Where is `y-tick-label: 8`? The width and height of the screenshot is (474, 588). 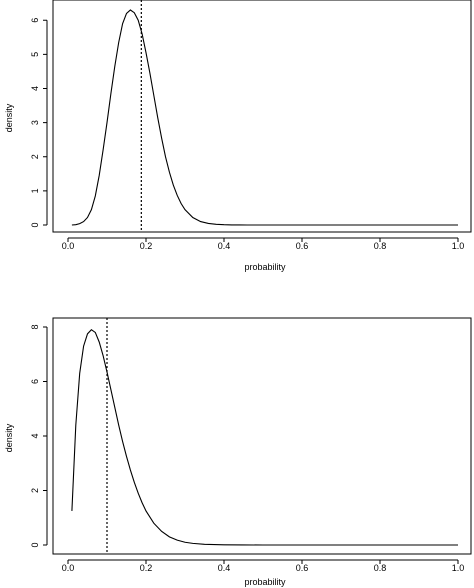
y-tick-label: 8 is located at coordinates (35, 326).